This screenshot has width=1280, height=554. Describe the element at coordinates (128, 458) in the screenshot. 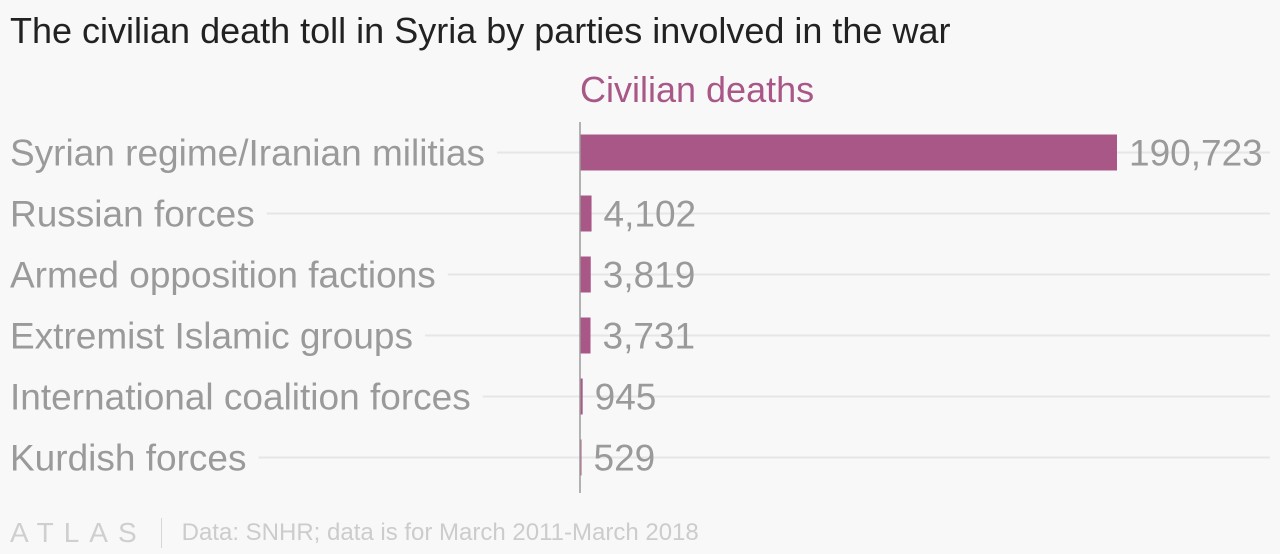

I see `category-label: Kurdish forces` at that location.